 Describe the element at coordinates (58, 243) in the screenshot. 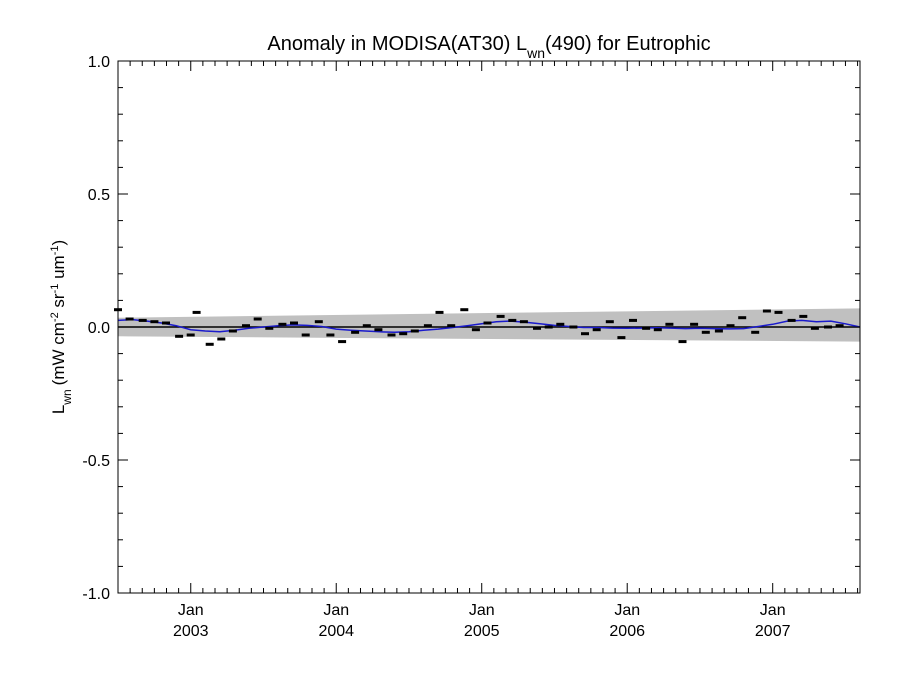

I see `y-axis-label-close: )` at that location.